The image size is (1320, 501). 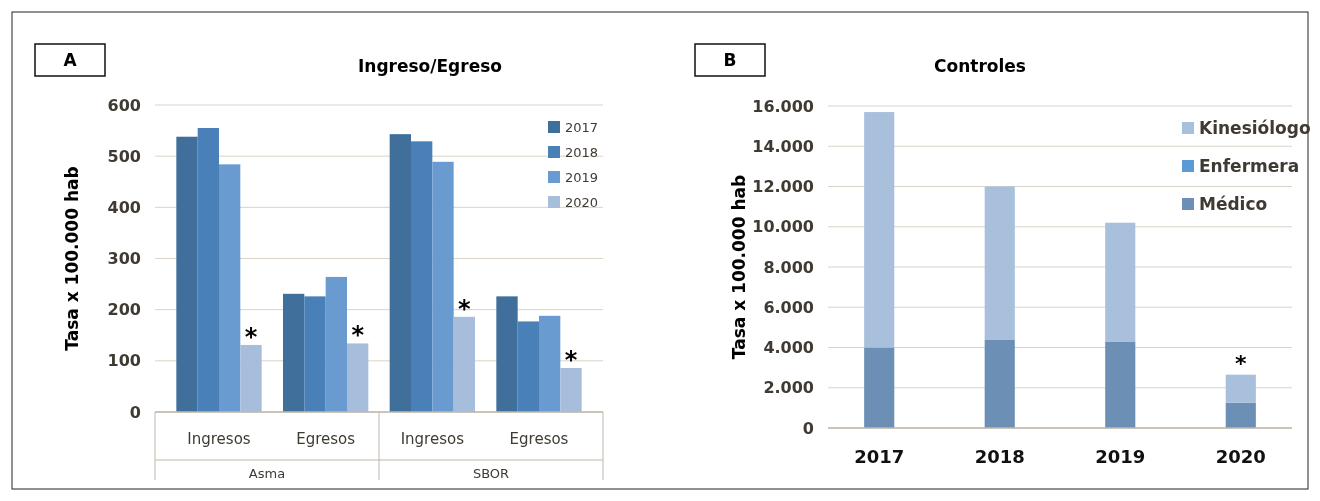 I want to click on y-tick-label: 8.000, so click(x=788, y=267).